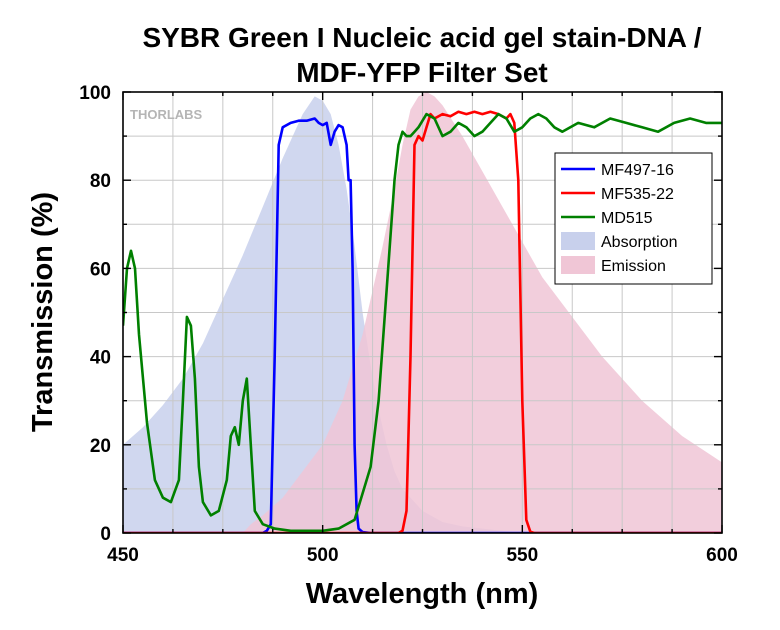 The width and height of the screenshot is (780, 630). What do you see at coordinates (639, 242) in the screenshot?
I see `legend-label: Absorption` at bounding box center [639, 242].